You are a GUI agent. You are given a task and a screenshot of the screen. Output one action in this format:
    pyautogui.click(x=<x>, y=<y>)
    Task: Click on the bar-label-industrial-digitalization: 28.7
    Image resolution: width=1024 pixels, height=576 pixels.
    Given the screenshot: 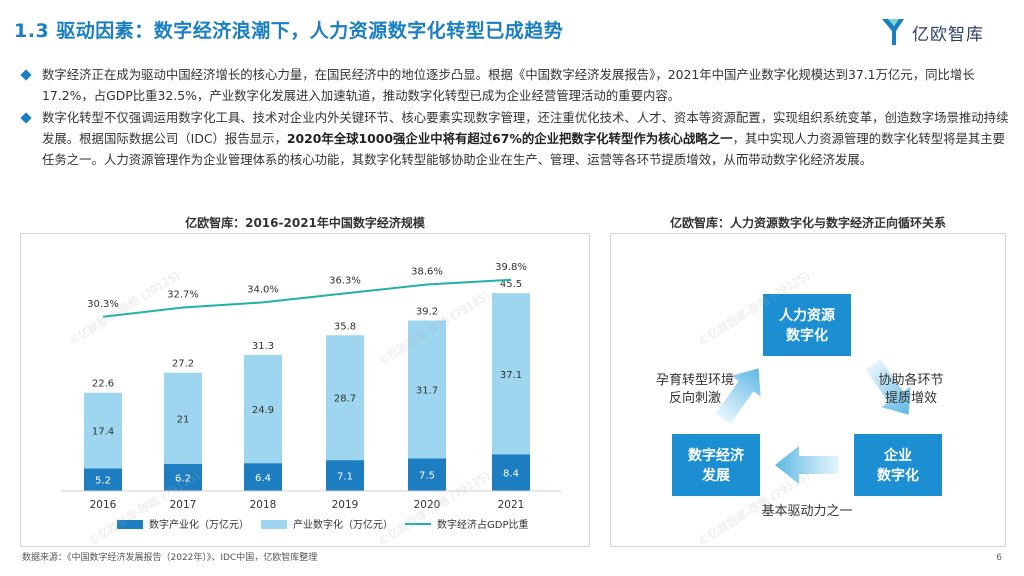 What is the action you would take?
    pyautogui.click(x=345, y=399)
    